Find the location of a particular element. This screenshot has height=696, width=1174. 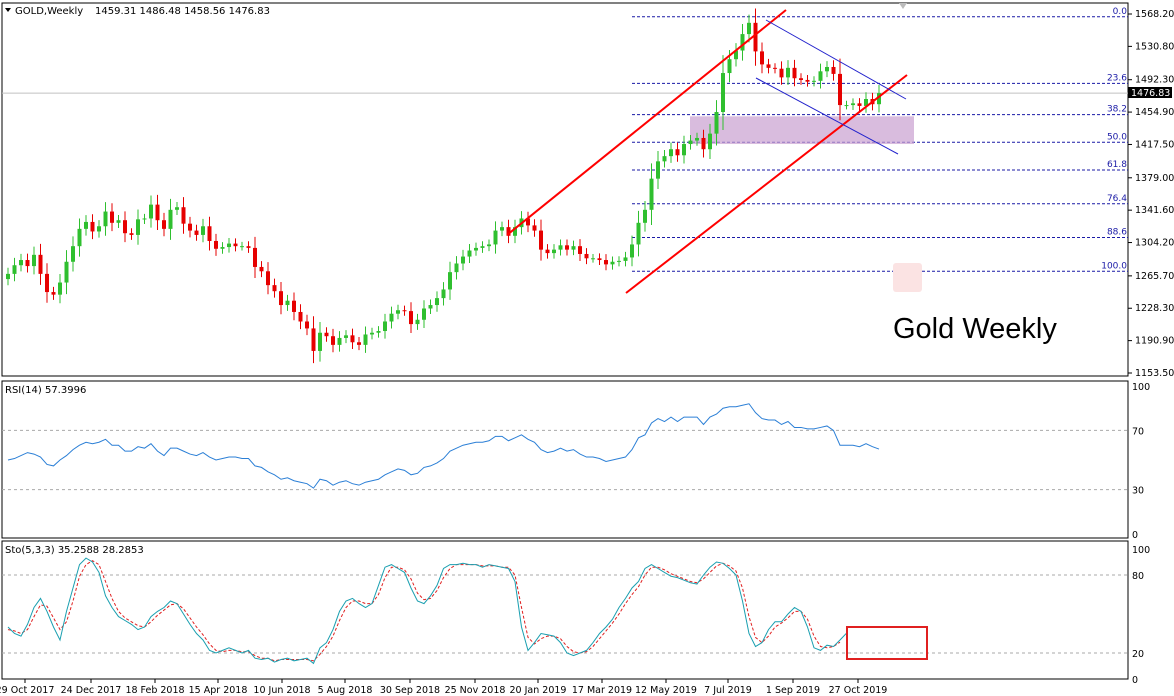

sto-signal-line is located at coordinates (424, 611).